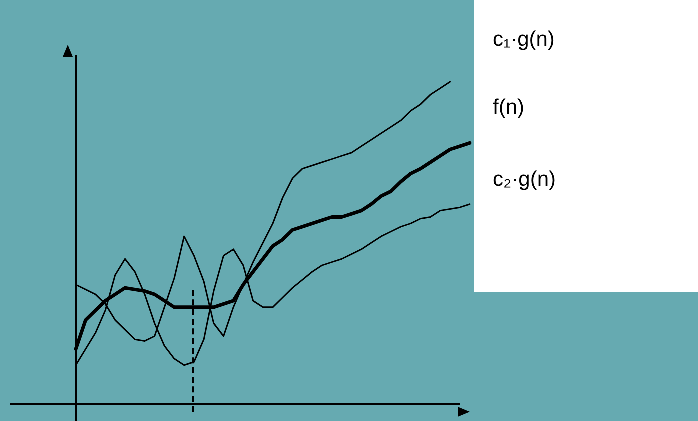 The width and height of the screenshot is (698, 421). What do you see at coordinates (524, 40) in the screenshot?
I see `text: c₁·g(n)` at bounding box center [524, 40].